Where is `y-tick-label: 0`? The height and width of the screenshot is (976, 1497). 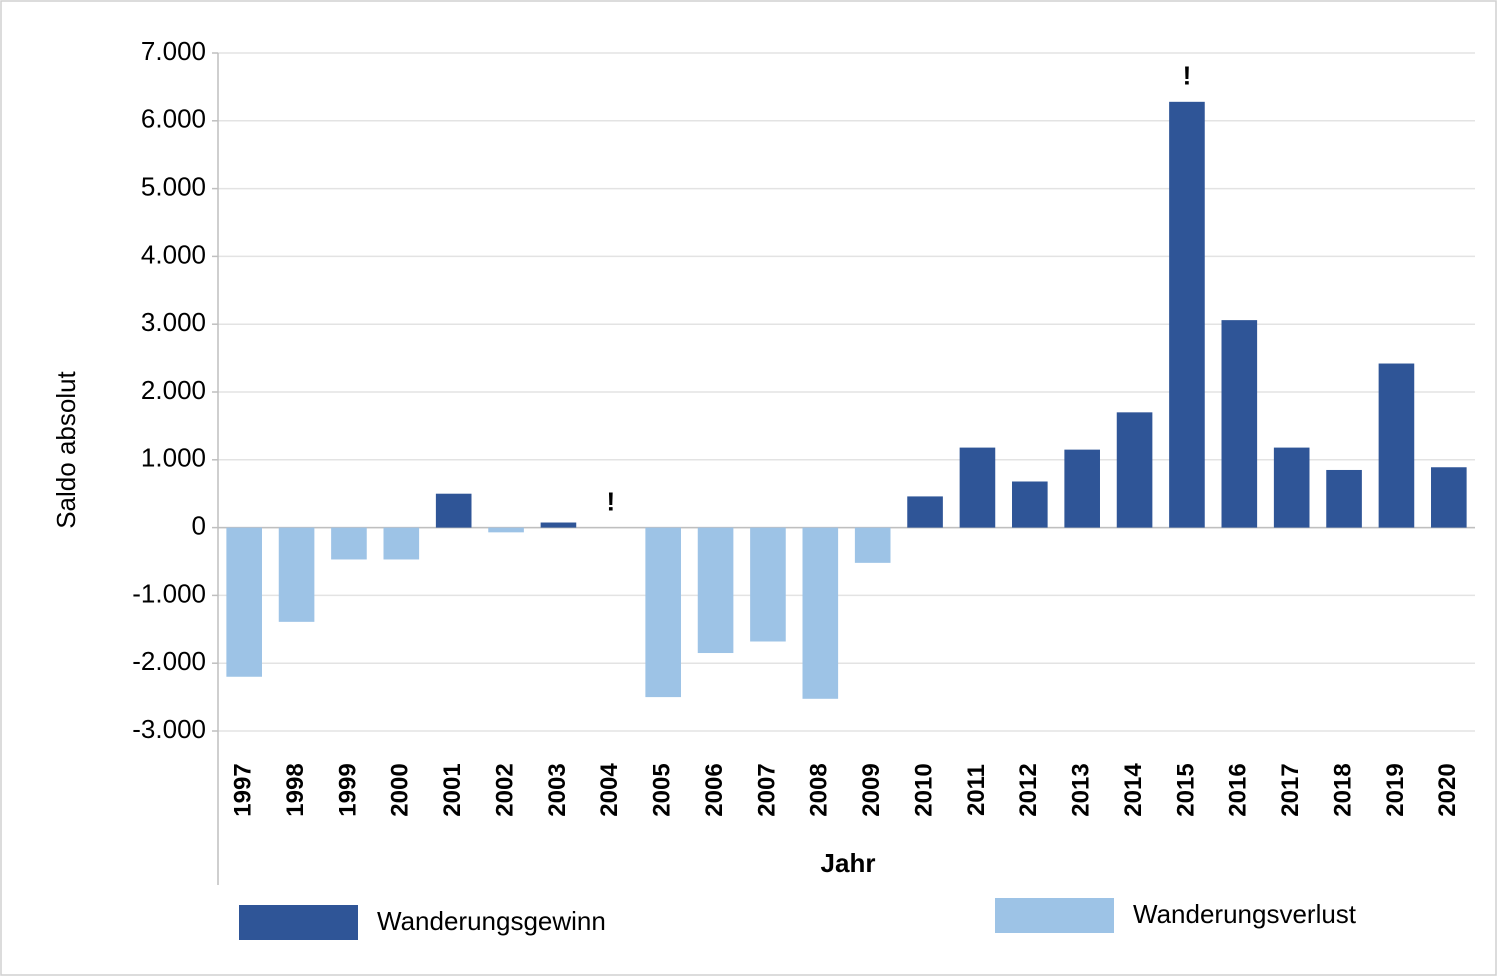 y-tick-label: 0 is located at coordinates (199, 525).